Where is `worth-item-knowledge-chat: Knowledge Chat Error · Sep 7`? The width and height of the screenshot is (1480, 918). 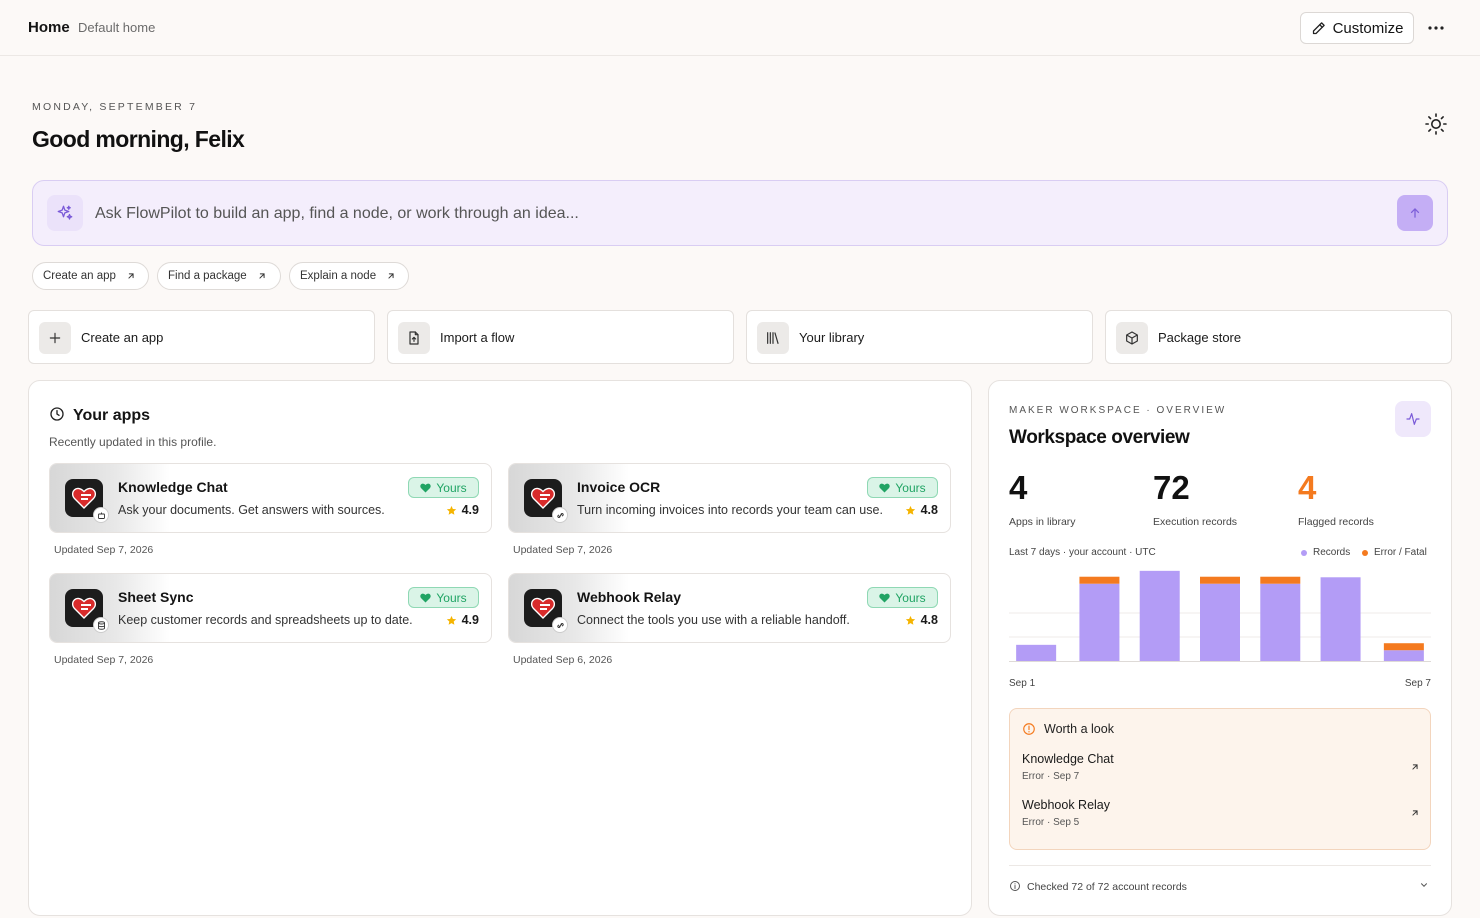 worth-item-knowledge-chat: Knowledge Chat Error · Sep 7 is located at coordinates (1221, 770).